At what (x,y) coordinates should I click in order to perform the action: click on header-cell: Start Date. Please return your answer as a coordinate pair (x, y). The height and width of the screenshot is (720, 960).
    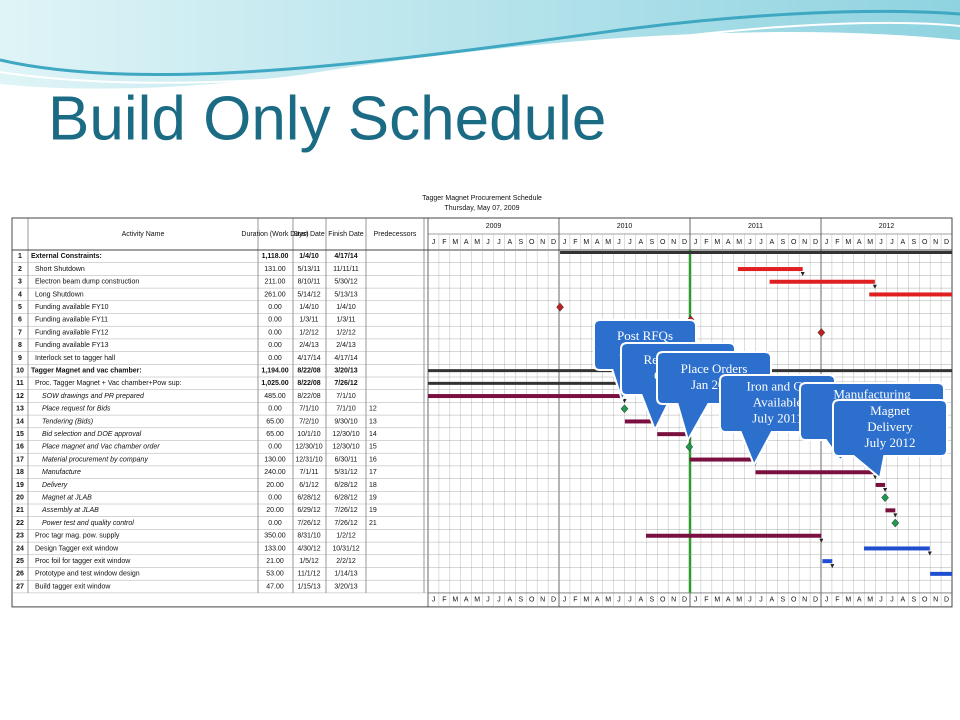
    Looking at the image, I should click on (309, 234).